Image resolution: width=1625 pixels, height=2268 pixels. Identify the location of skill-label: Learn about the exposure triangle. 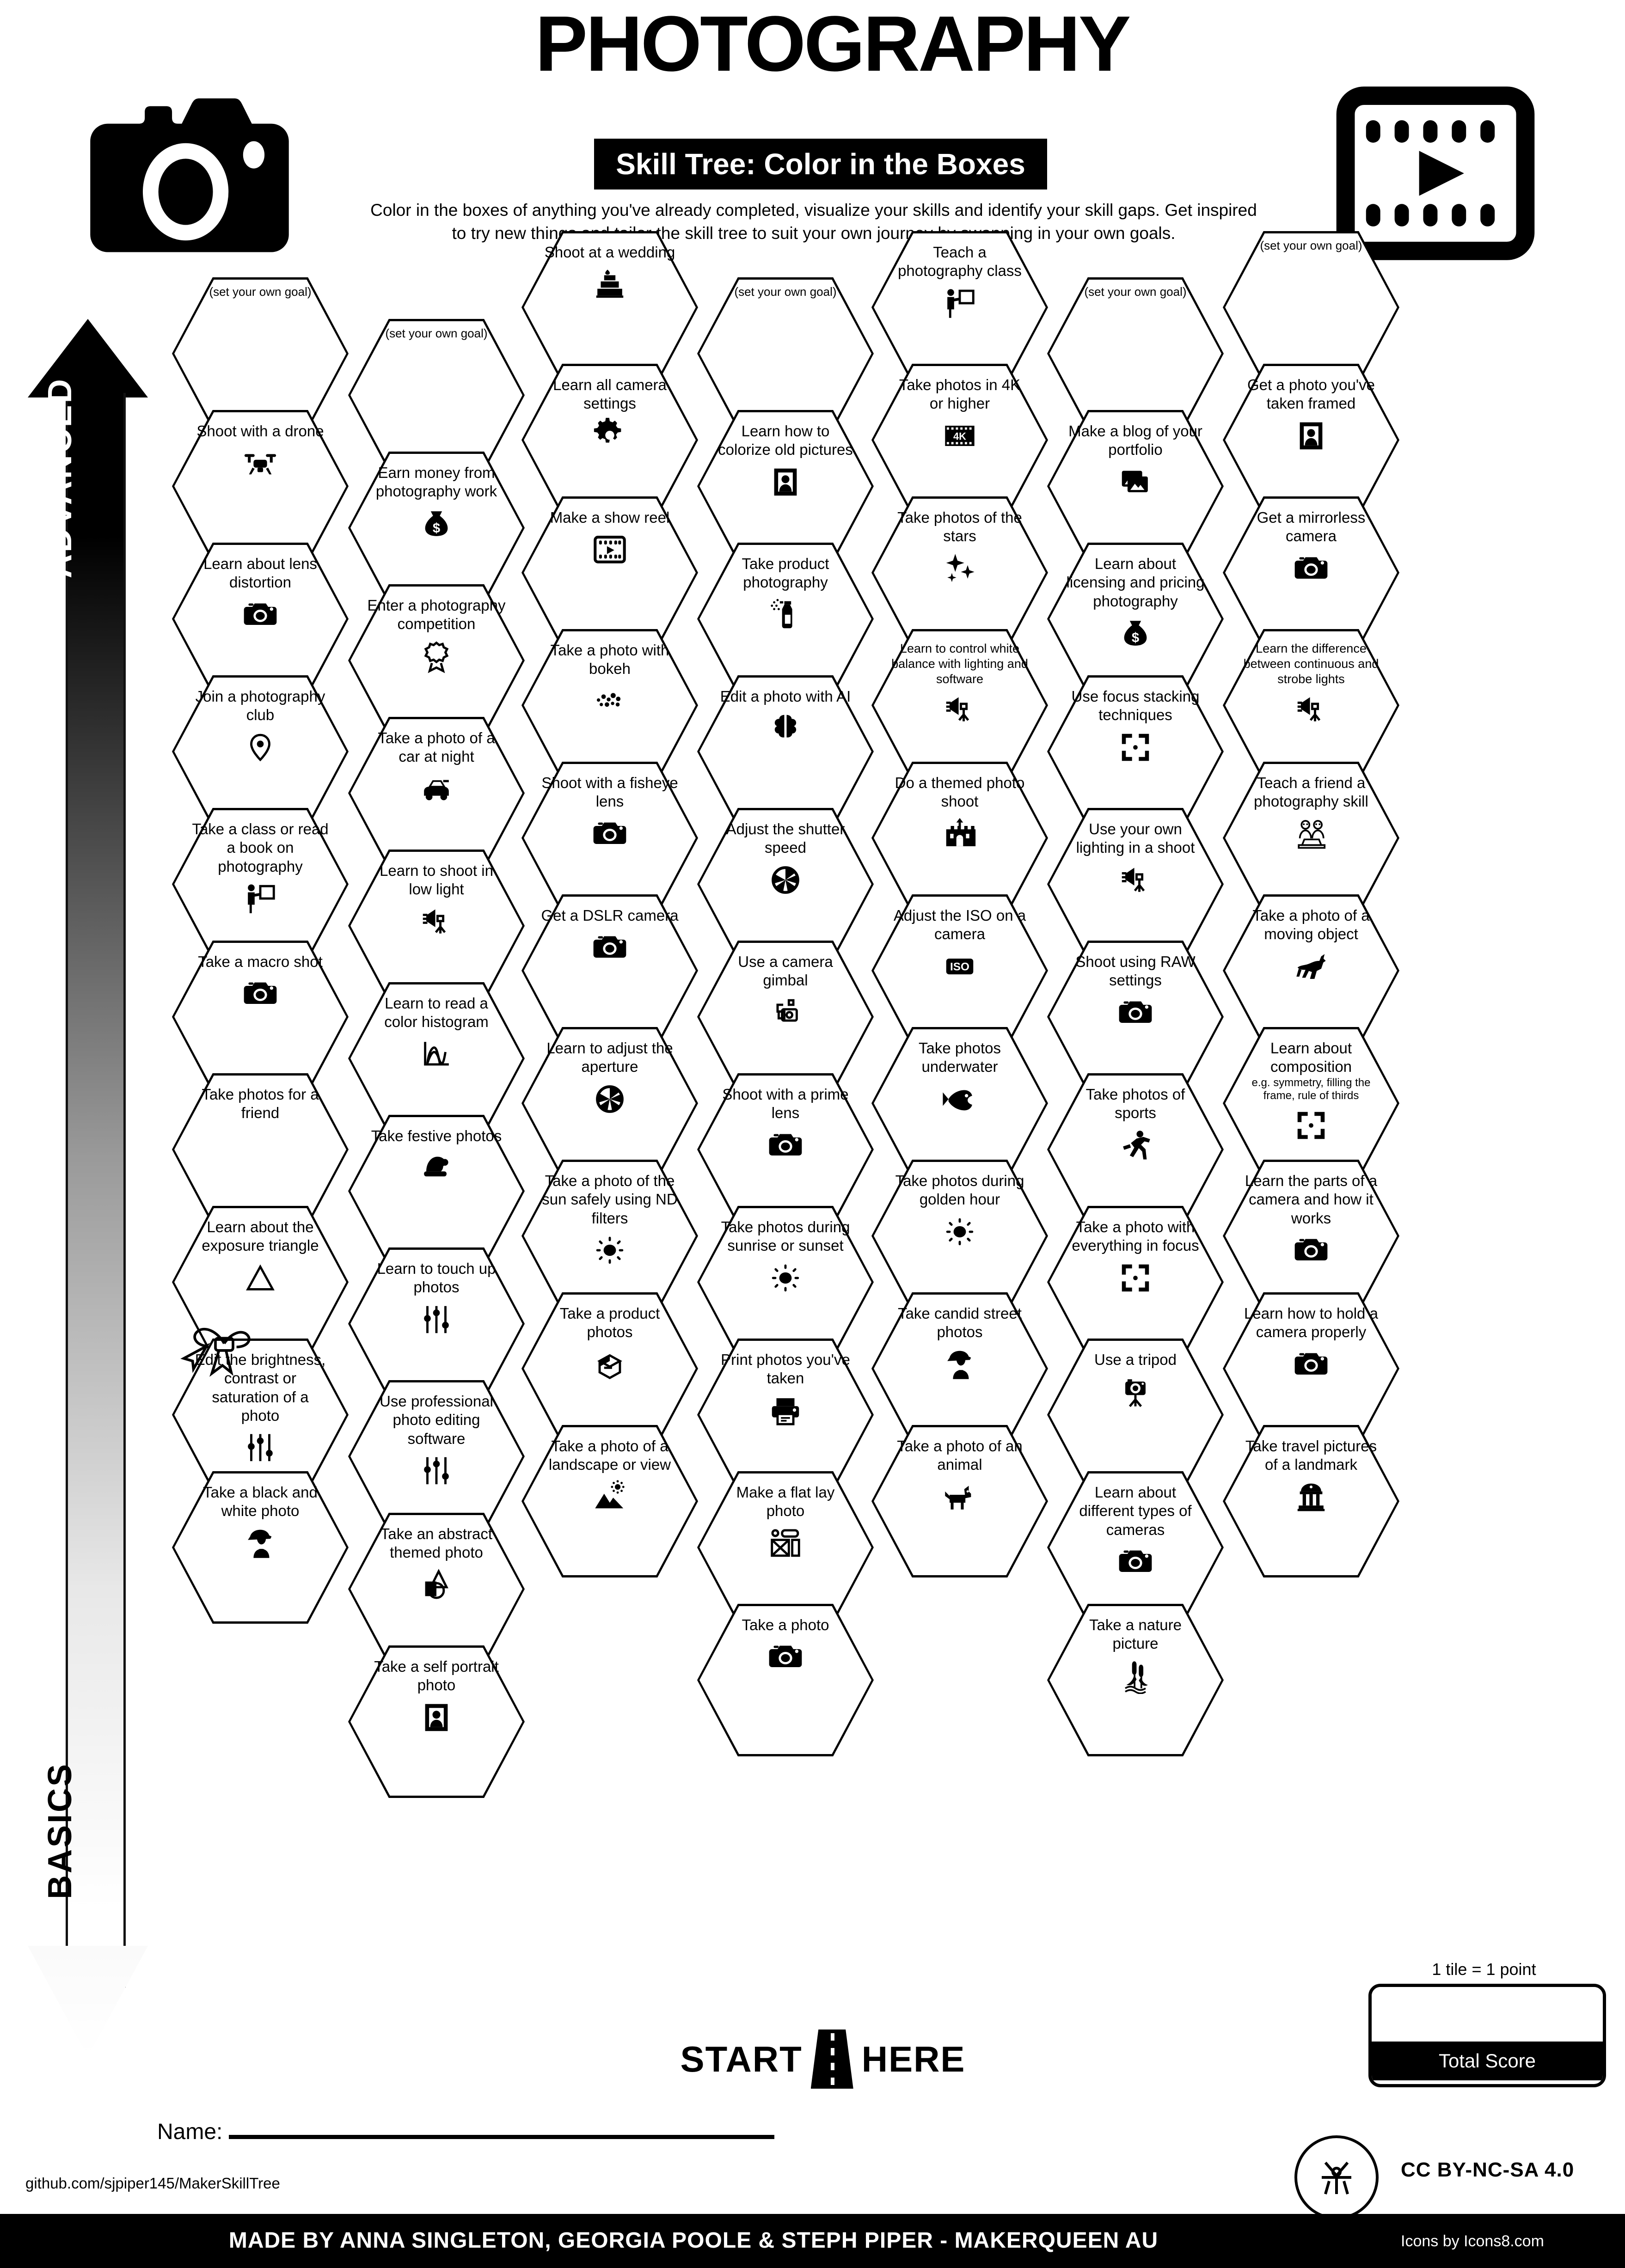
(260, 1236).